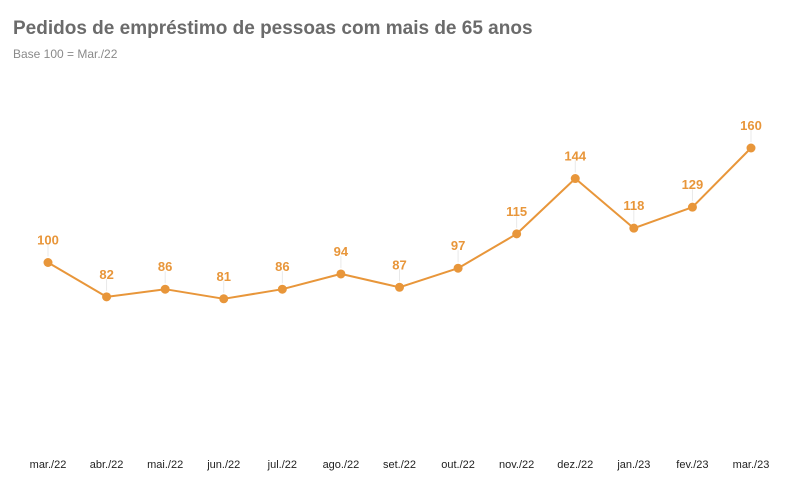 Image resolution: width=806 pixels, height=498 pixels. I want to click on data-label: 81, so click(224, 276).